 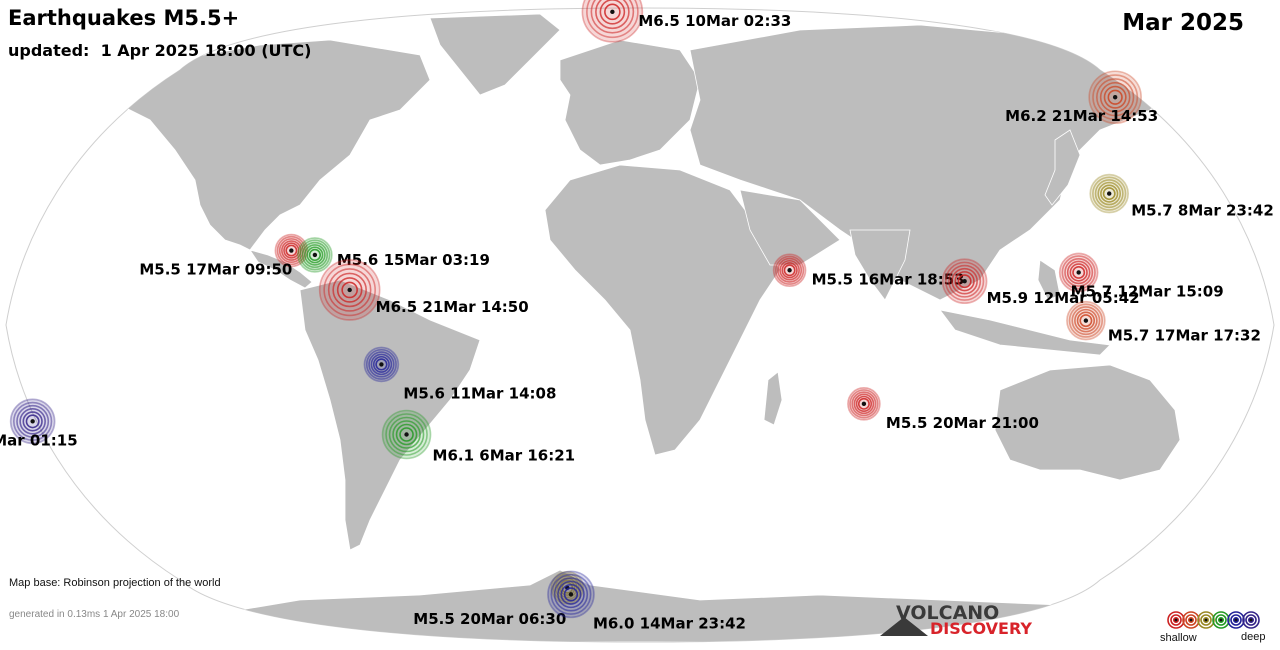 I want to click on quake-label: M5.5 17Mar 09:50, so click(x=215, y=270).